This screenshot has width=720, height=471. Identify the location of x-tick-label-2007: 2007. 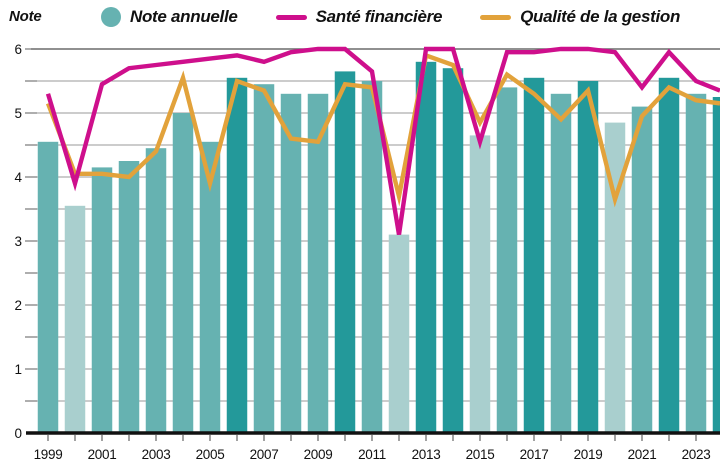
(264, 454).